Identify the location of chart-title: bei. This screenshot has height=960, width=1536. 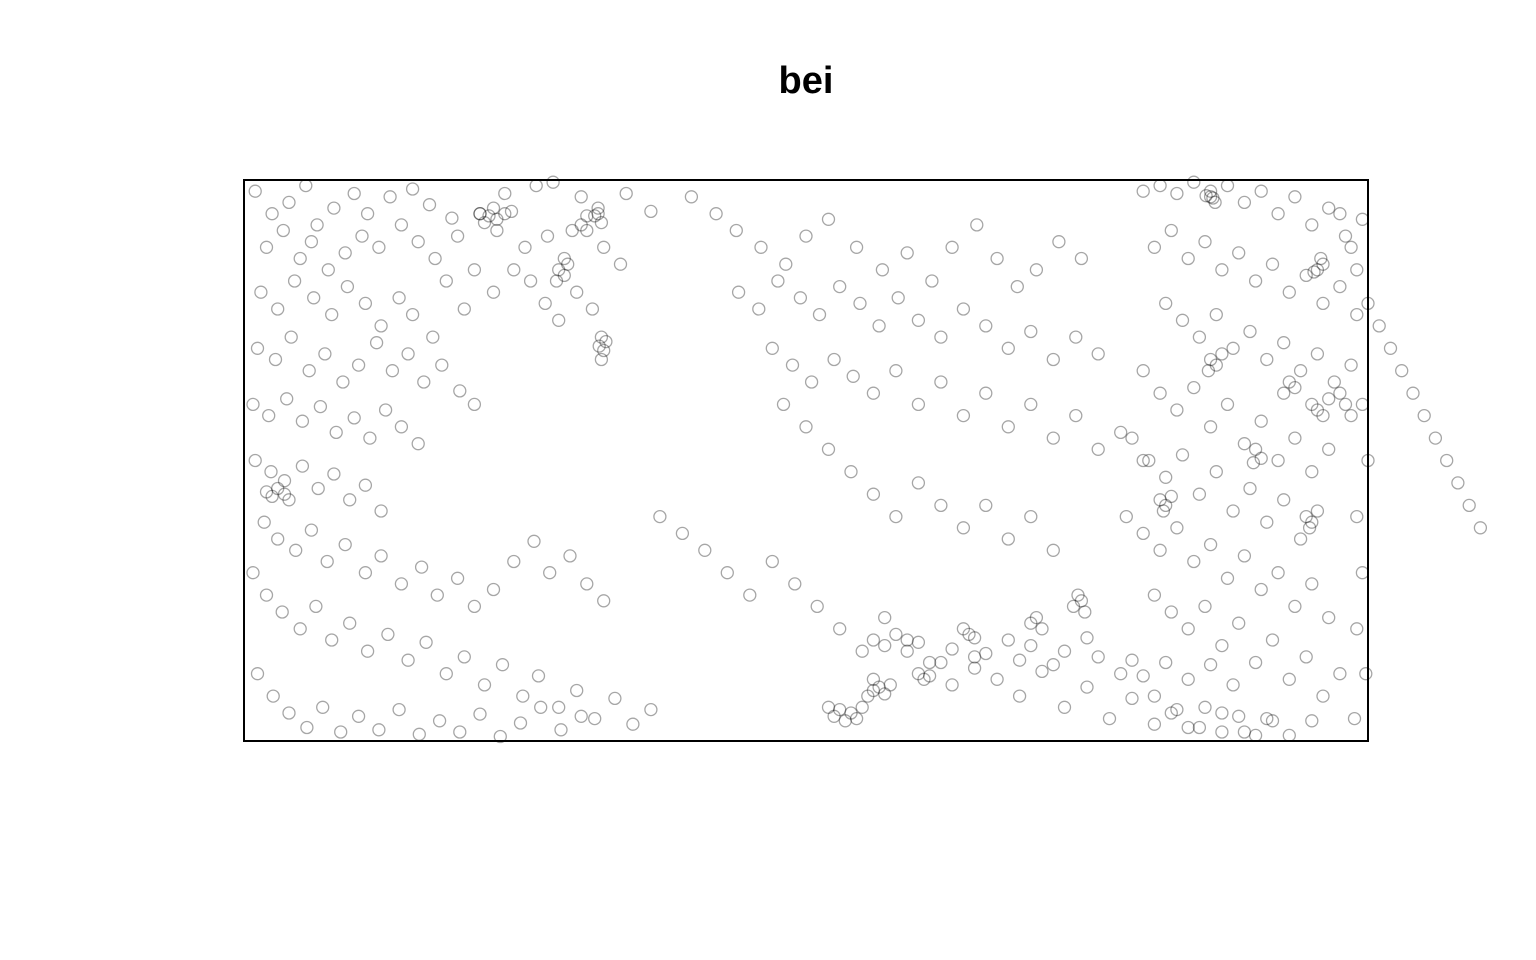
(806, 81).